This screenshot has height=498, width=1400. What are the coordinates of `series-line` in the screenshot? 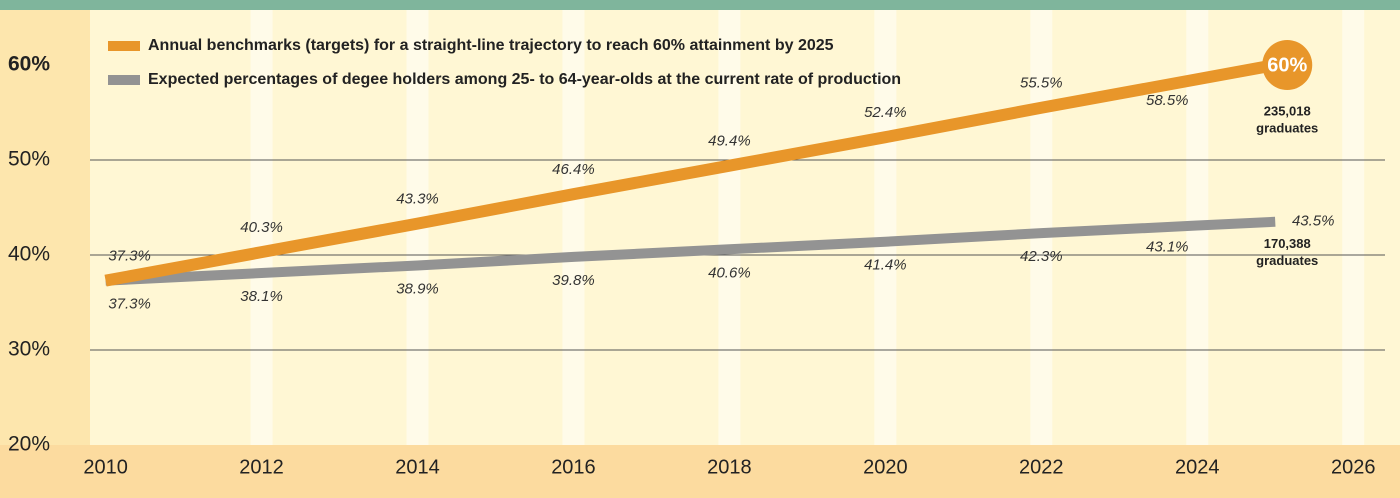 It's located at (690, 251).